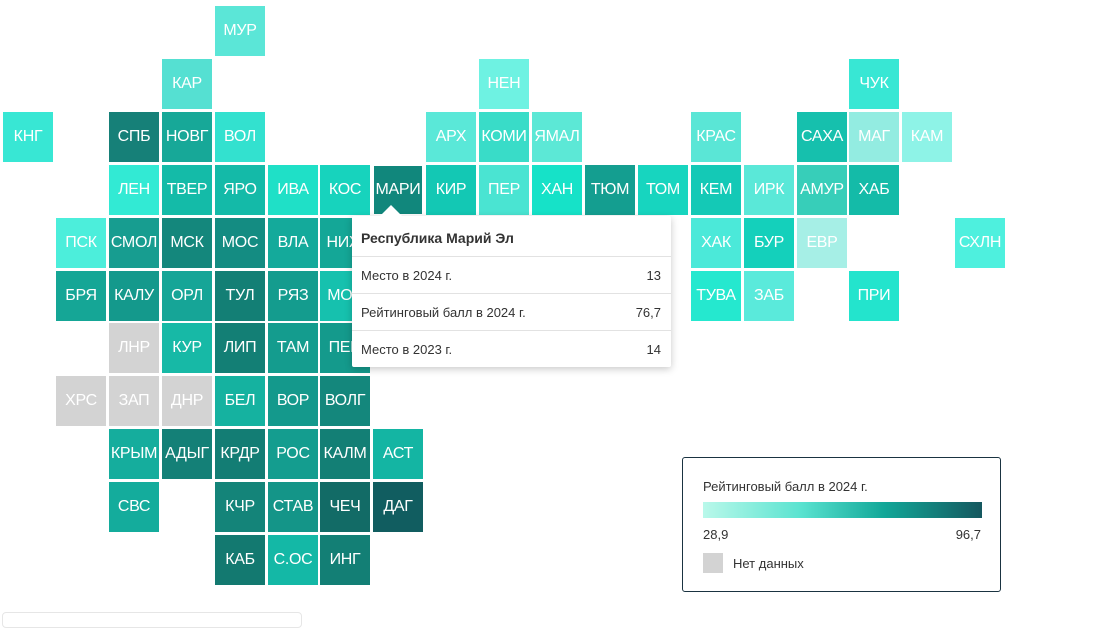  What do you see at coordinates (874, 190) in the screenshot?
I see `region-tile-хаб: ХАБ` at bounding box center [874, 190].